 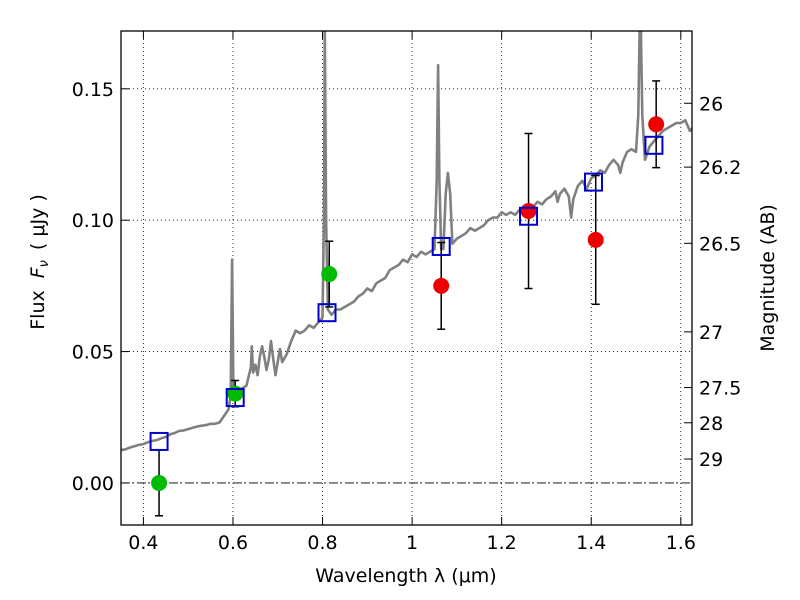 What do you see at coordinates (322, 543) in the screenshot?
I see `x-tick-label: 0.8` at bounding box center [322, 543].